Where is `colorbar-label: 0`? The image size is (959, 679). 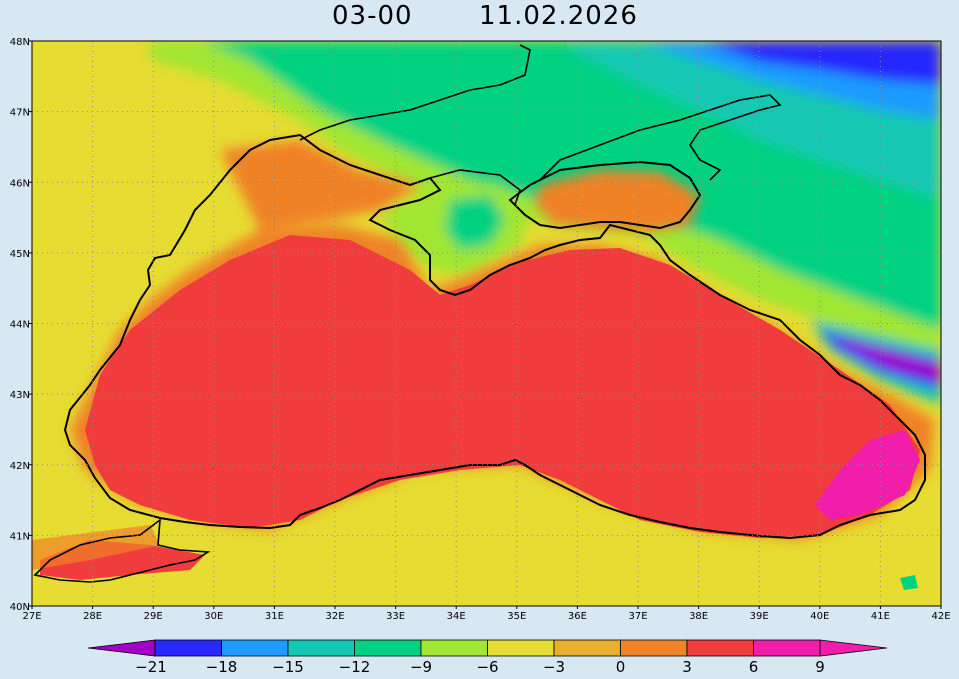 colorbar-label: 0 is located at coordinates (621, 667).